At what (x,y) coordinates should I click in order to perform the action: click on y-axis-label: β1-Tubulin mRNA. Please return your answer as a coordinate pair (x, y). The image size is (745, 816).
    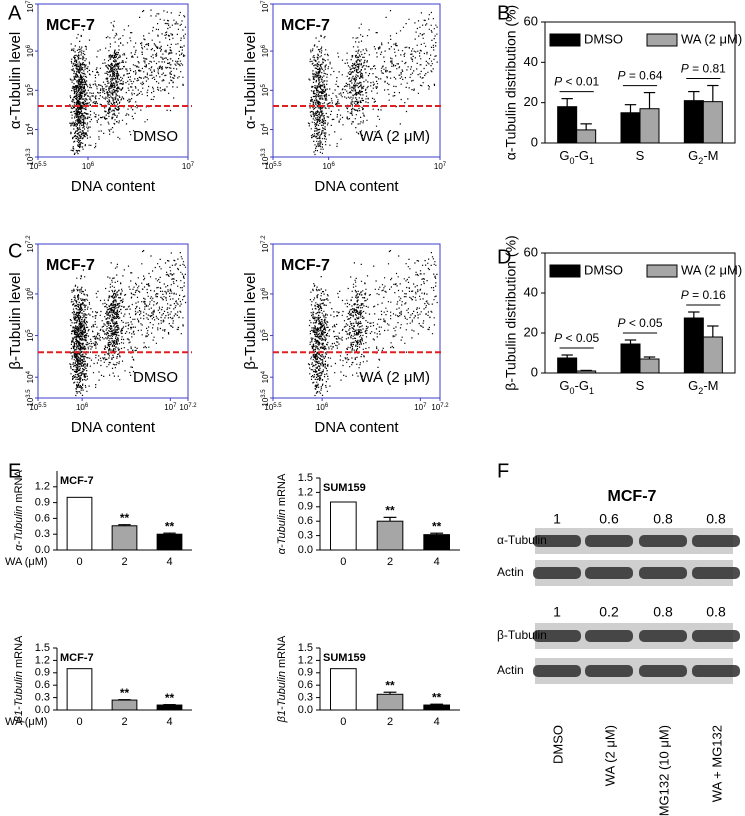
    Looking at the image, I should click on (19, 679).